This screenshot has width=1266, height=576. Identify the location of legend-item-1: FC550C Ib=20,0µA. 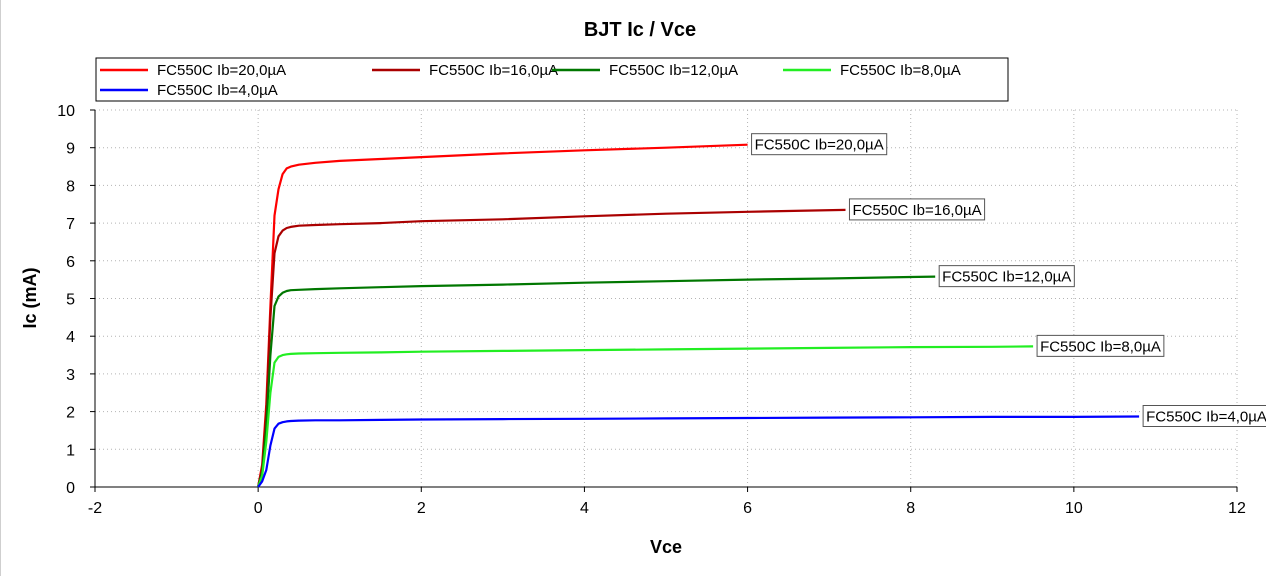
(193, 70).